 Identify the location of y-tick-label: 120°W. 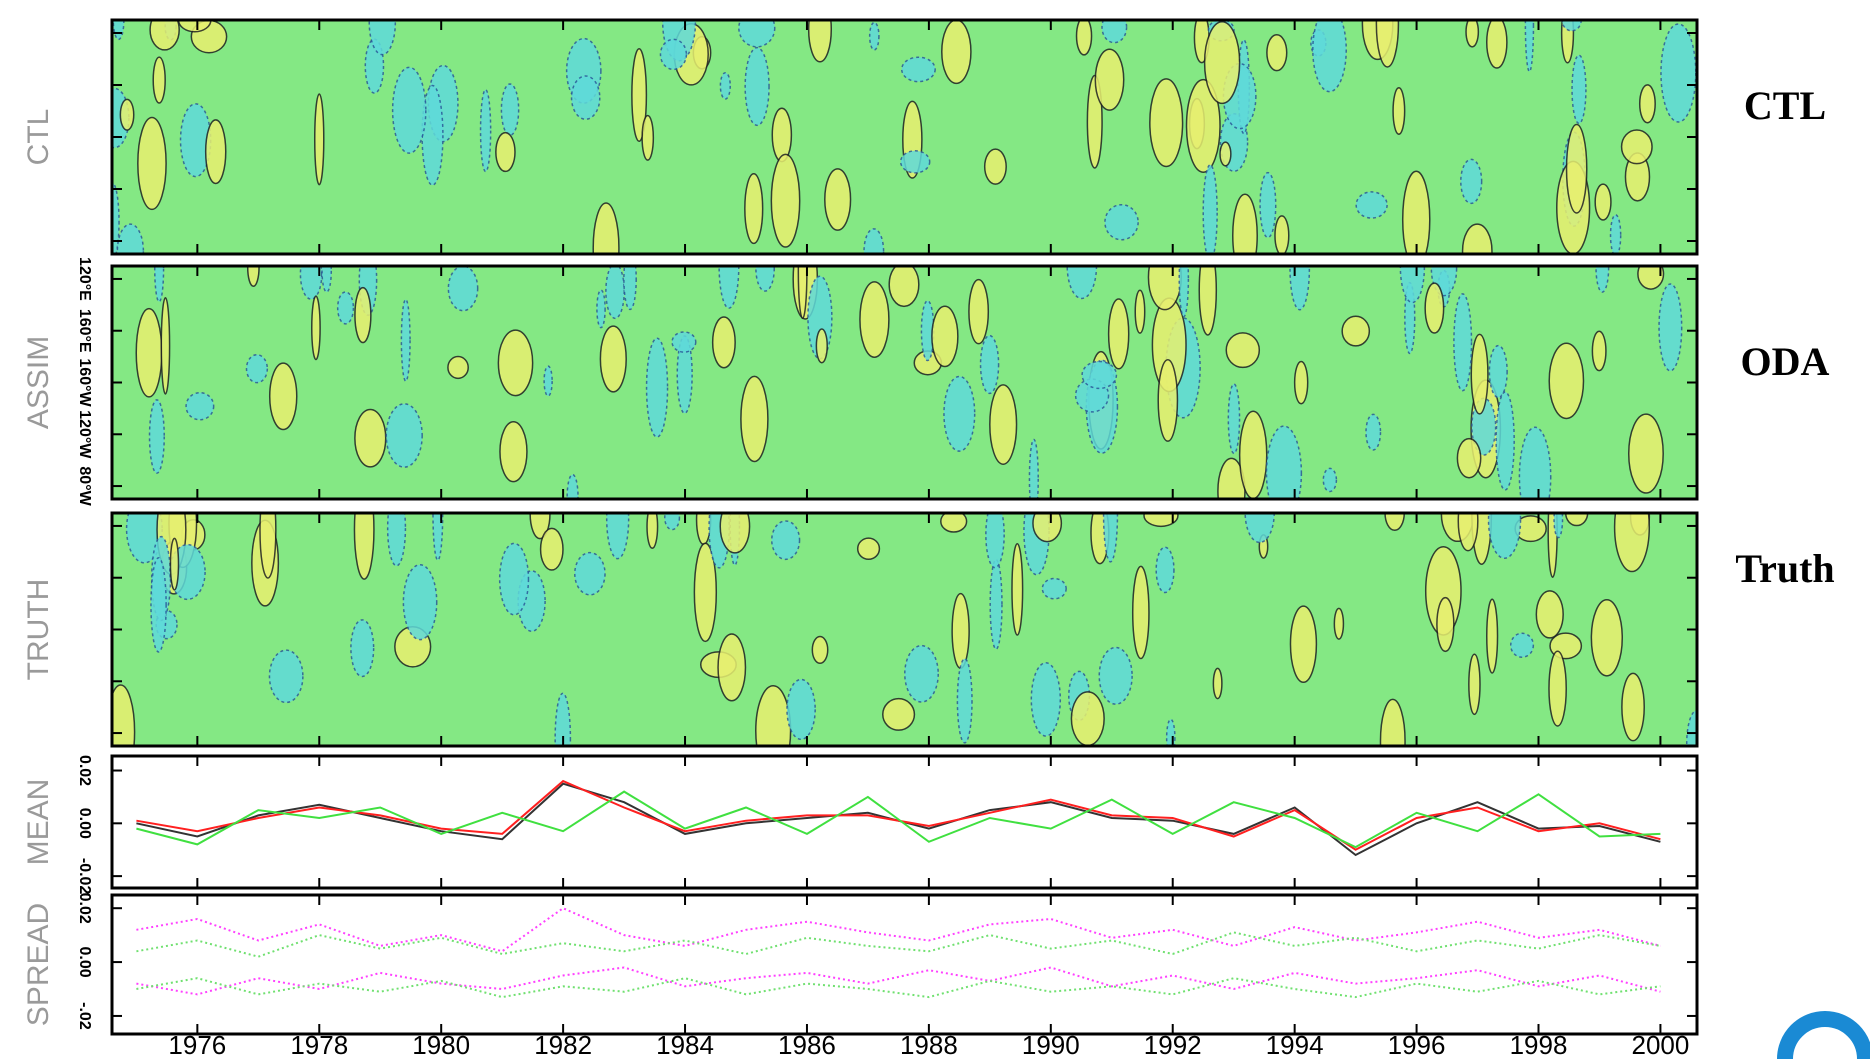
(84, 434).